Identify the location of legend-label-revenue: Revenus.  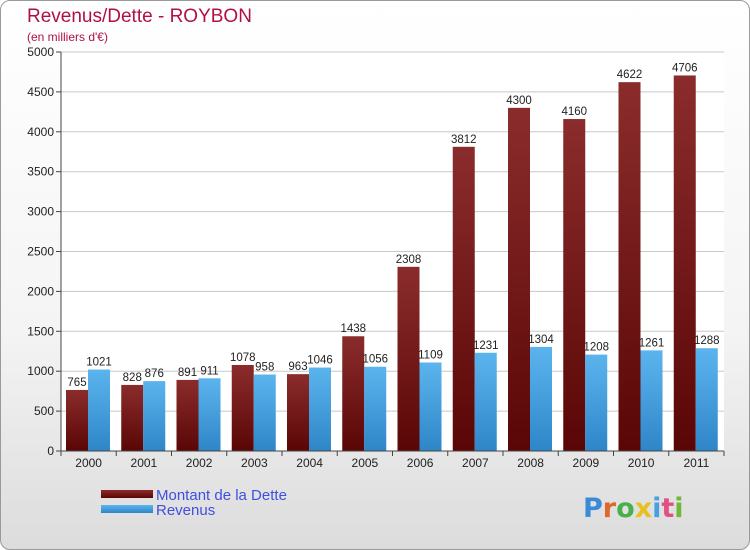
(185, 510).